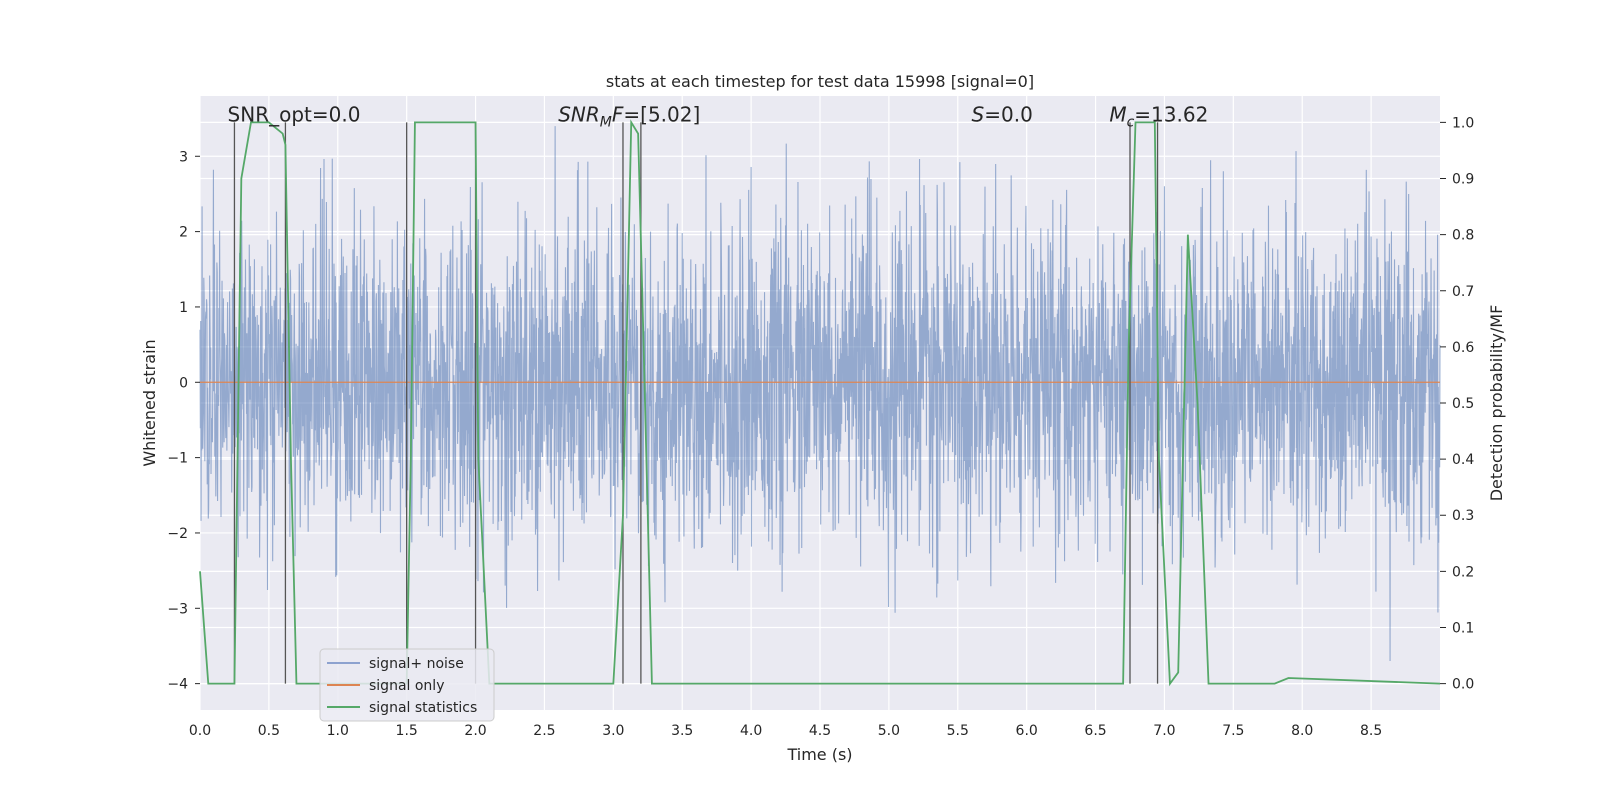 Image resolution: width=1600 pixels, height=800 pixels. I want to click on legend-label-signal-noise: signal+ noise, so click(416, 664).